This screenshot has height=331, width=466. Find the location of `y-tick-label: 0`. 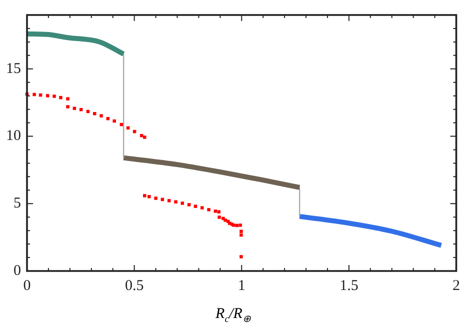

y-tick-label: 0 is located at coordinates (17, 270).